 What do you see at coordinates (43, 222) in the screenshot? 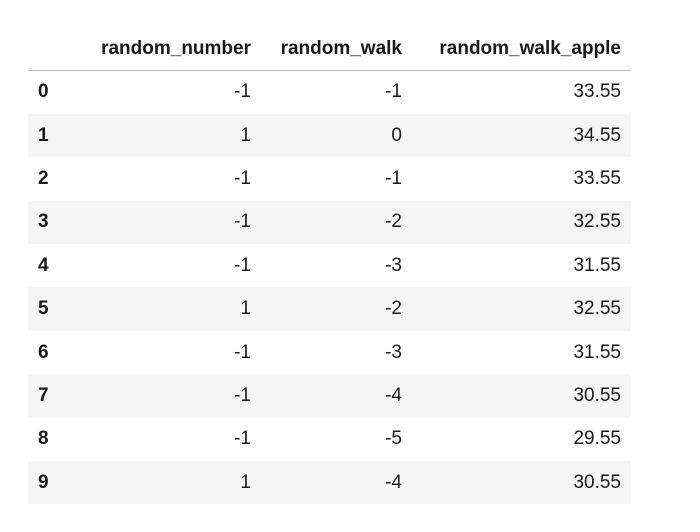
I see `row-index: 3` at bounding box center [43, 222].